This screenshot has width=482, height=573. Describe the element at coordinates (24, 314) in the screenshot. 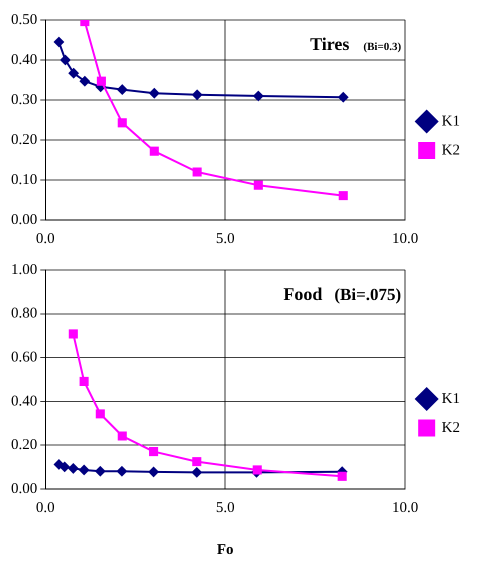

I see `y-tick-label: 0.80` at that location.